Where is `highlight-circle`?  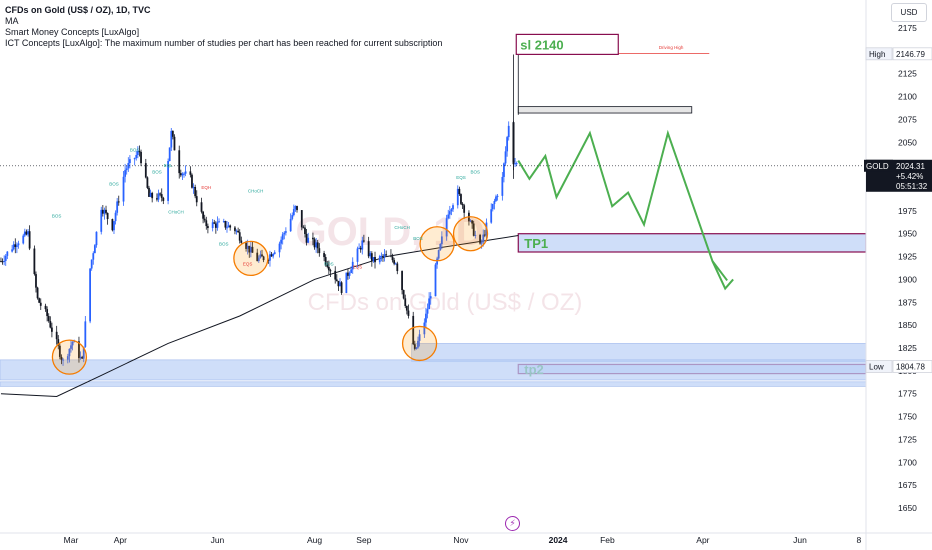
highlight-circle is located at coordinates (437, 244).